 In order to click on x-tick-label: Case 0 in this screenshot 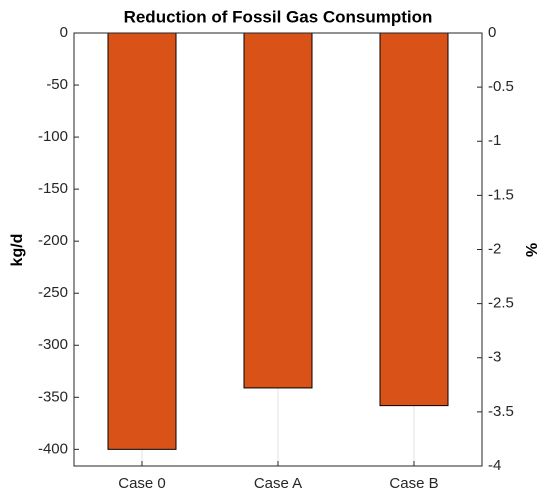, I will do `click(142, 483)`.